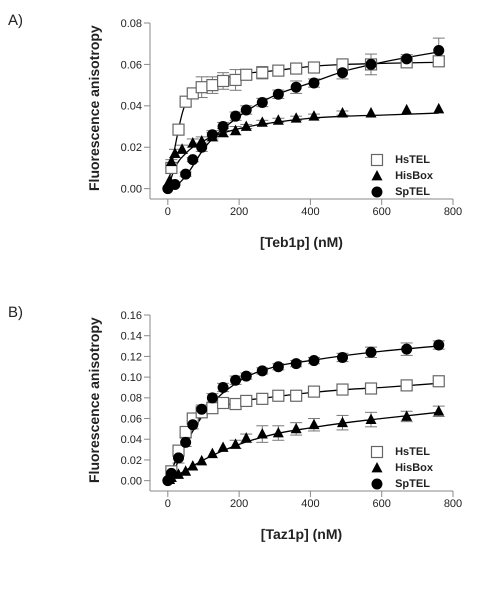 The image size is (481, 604). I want to click on y-tick-label: 0.12, so click(131, 357).